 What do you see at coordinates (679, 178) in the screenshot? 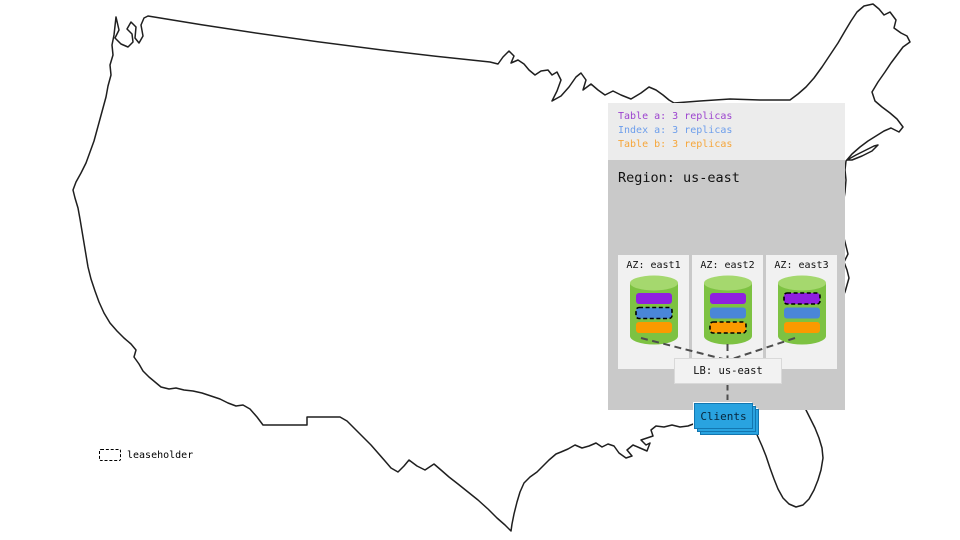
I see `region-title: Region: us-east` at bounding box center [679, 178].